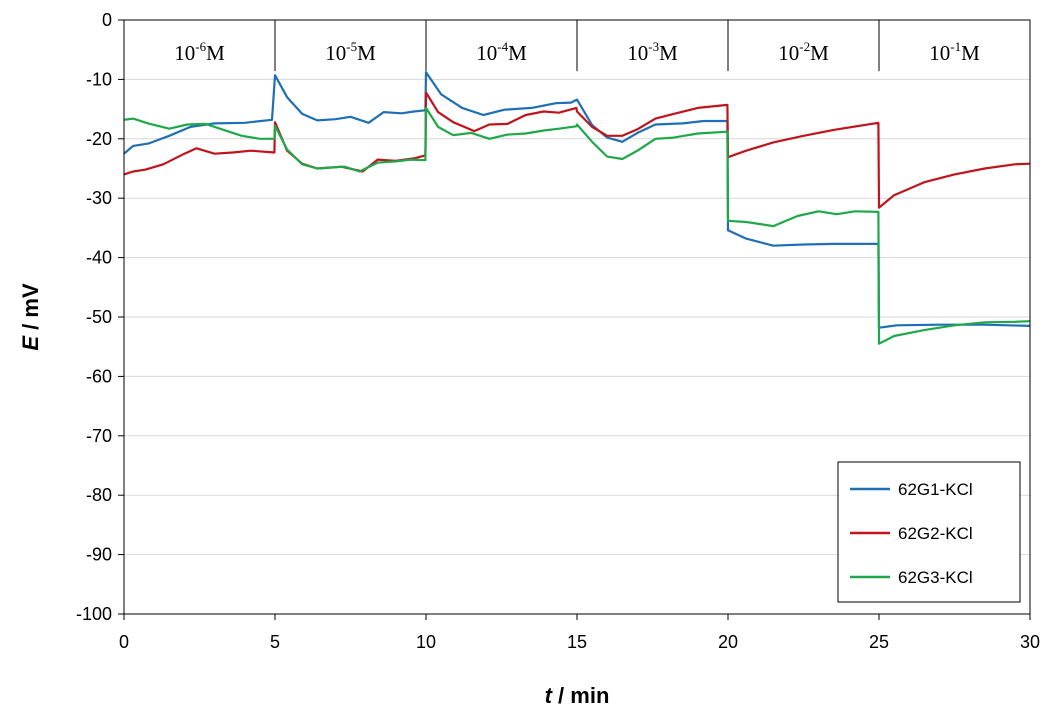 The width and height of the screenshot is (1046, 722). I want to click on legend-label-2: 62G2-KCl, so click(935, 533).